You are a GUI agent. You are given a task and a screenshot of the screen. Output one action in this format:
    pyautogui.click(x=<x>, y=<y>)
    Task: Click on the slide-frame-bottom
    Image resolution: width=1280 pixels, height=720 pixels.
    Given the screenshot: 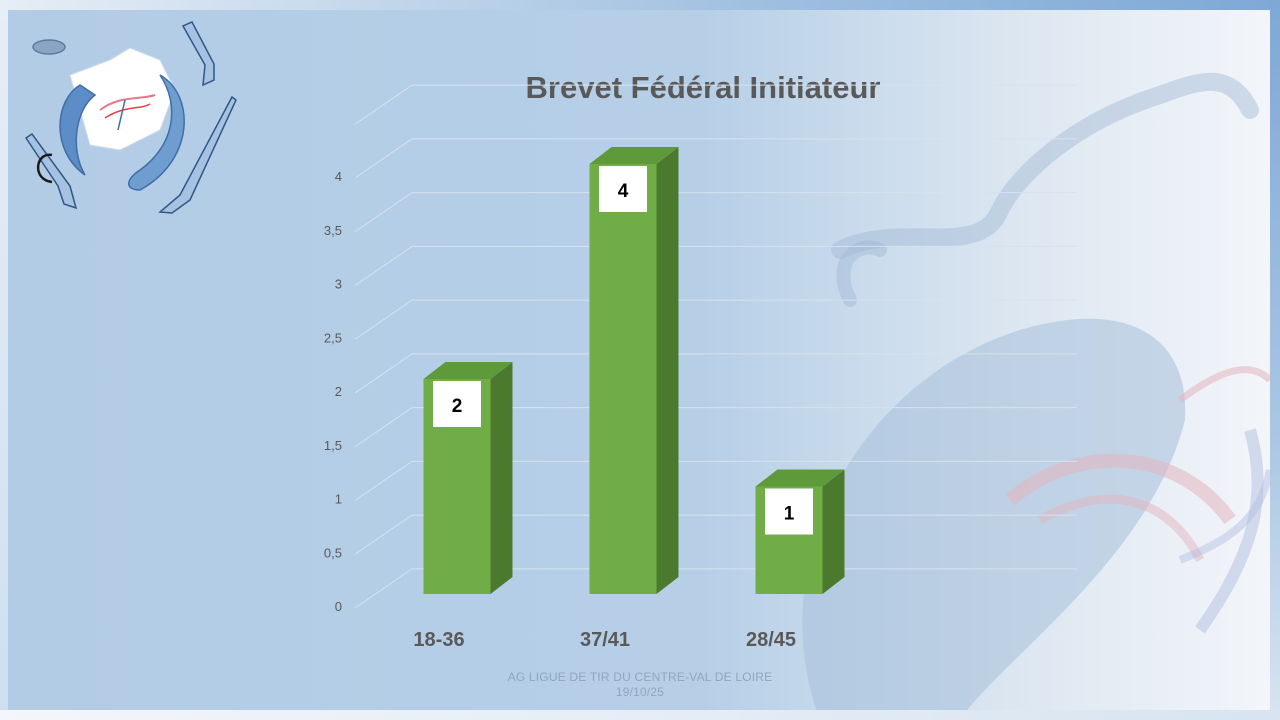 What is the action you would take?
    pyautogui.click(x=640, y=715)
    